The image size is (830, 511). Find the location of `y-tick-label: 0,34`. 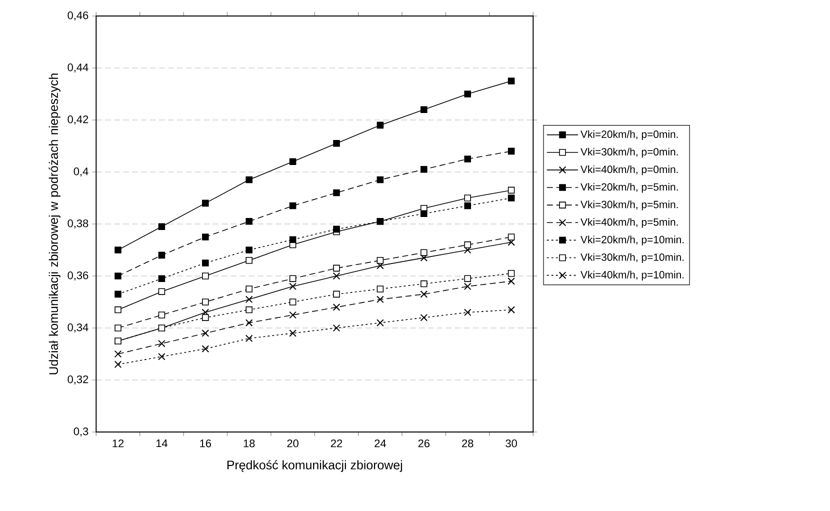

y-tick-label: 0,34 is located at coordinates (78, 328).